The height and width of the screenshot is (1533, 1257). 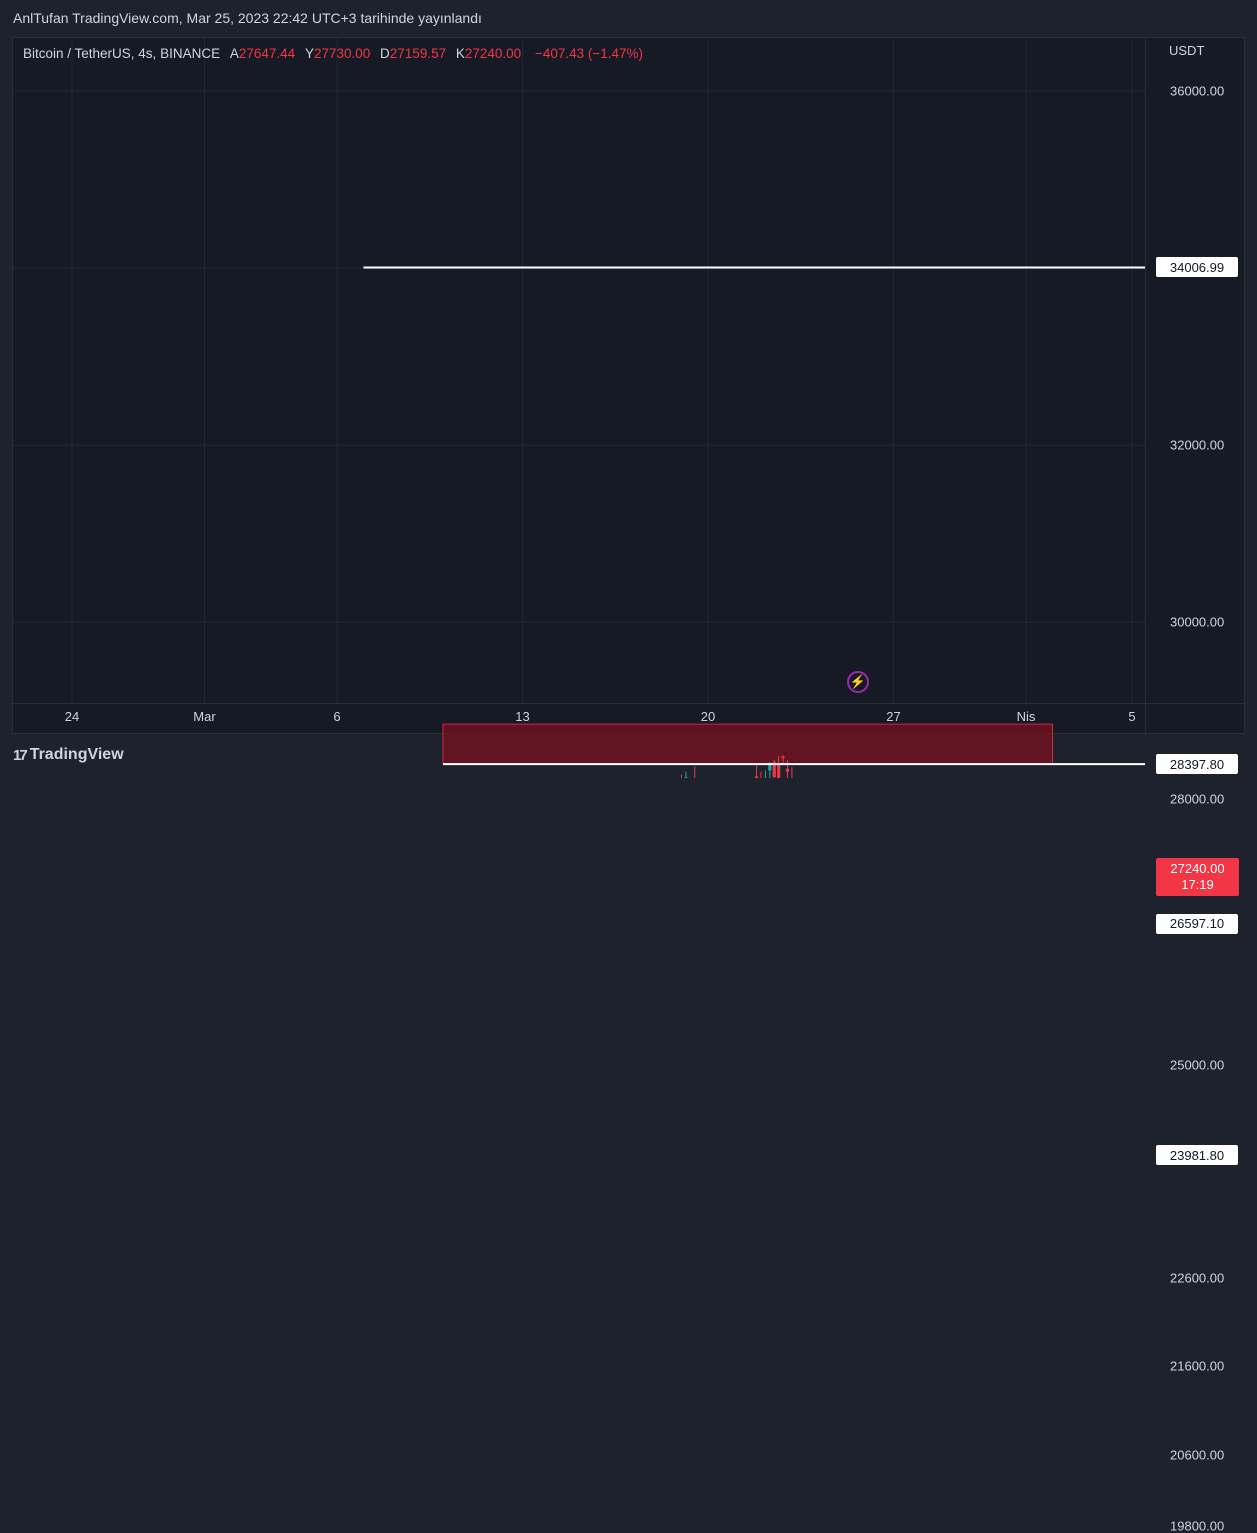 What do you see at coordinates (385, 53) in the screenshot?
I see `low-key: D` at bounding box center [385, 53].